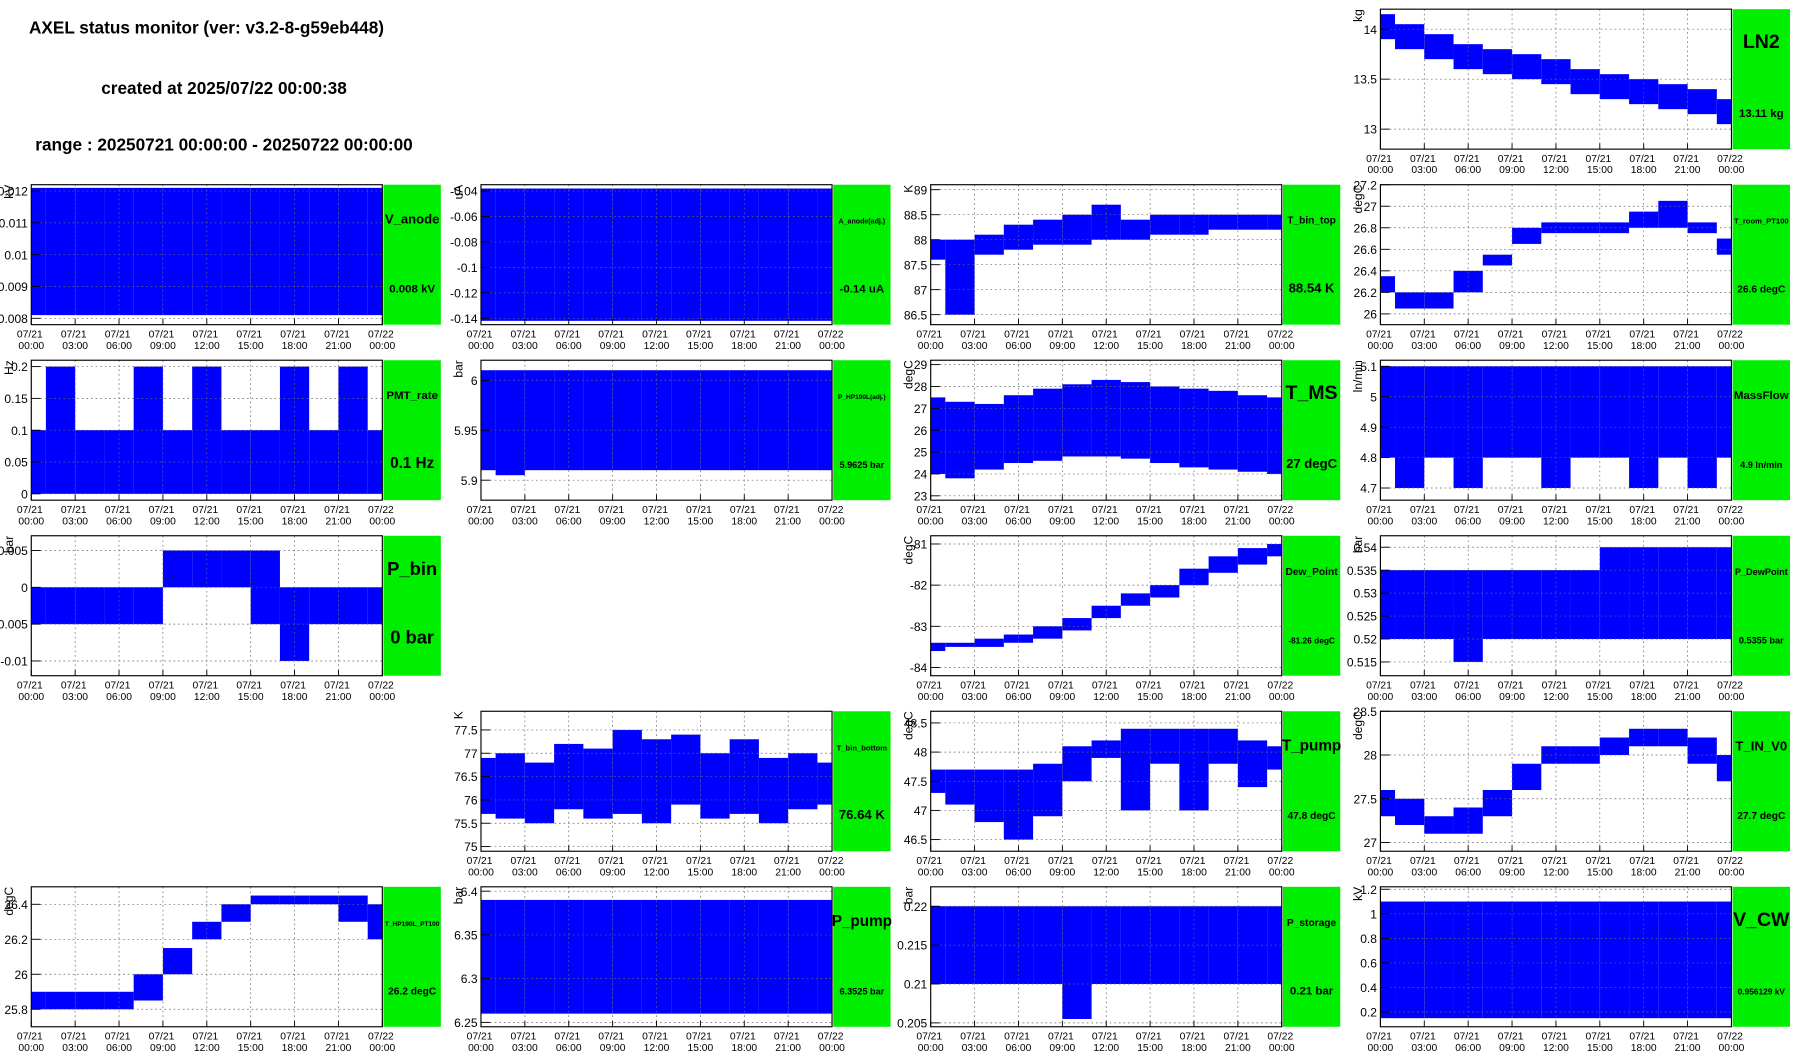  What do you see at coordinates (1761, 114) in the screenshot?
I see `status-value: 13.11 kg` at bounding box center [1761, 114].